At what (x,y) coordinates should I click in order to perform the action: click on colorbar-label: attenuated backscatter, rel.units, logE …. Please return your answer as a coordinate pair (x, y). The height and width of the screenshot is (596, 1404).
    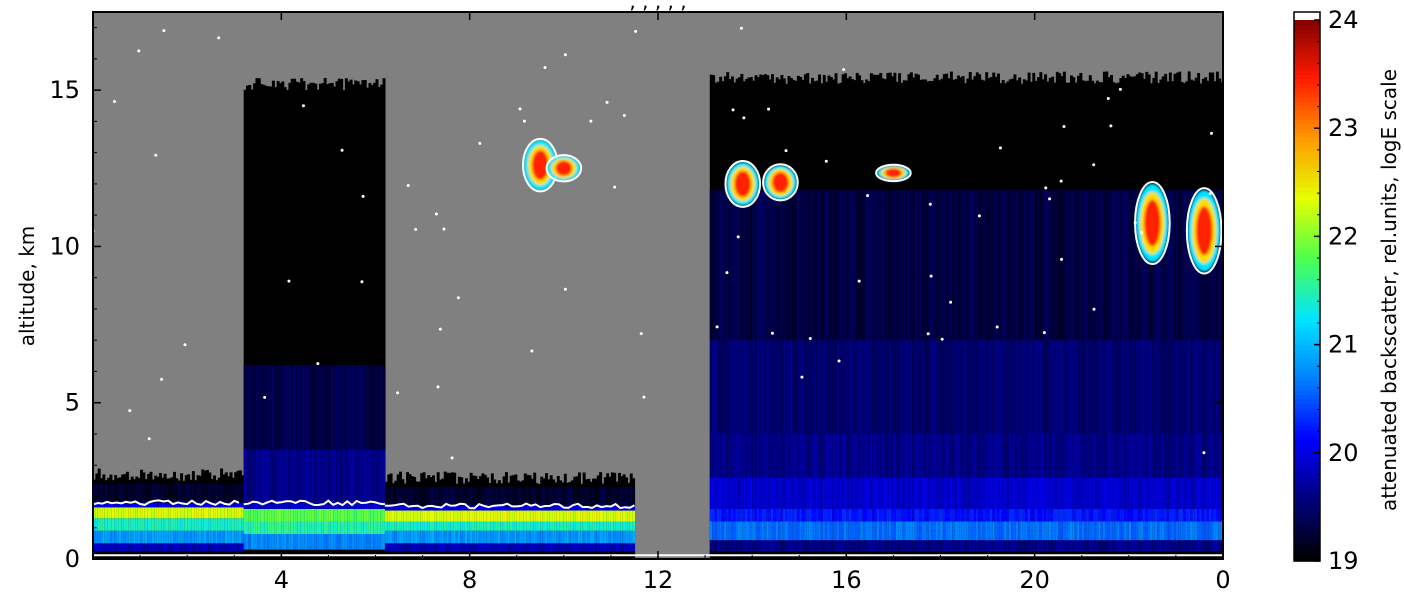
    Looking at the image, I should click on (1389, 290).